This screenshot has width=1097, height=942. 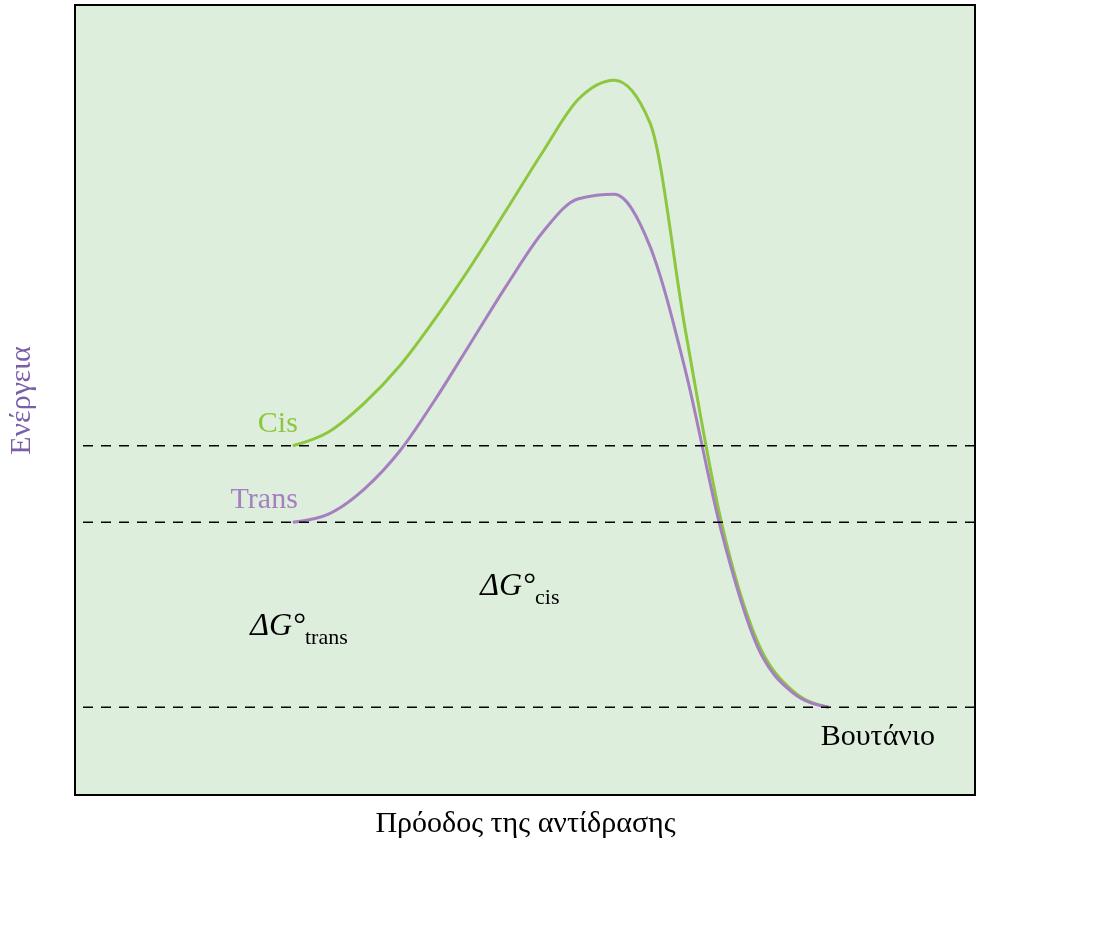 What do you see at coordinates (877, 735) in the screenshot?
I see `ref-line-label: Βουτάνιο` at bounding box center [877, 735].